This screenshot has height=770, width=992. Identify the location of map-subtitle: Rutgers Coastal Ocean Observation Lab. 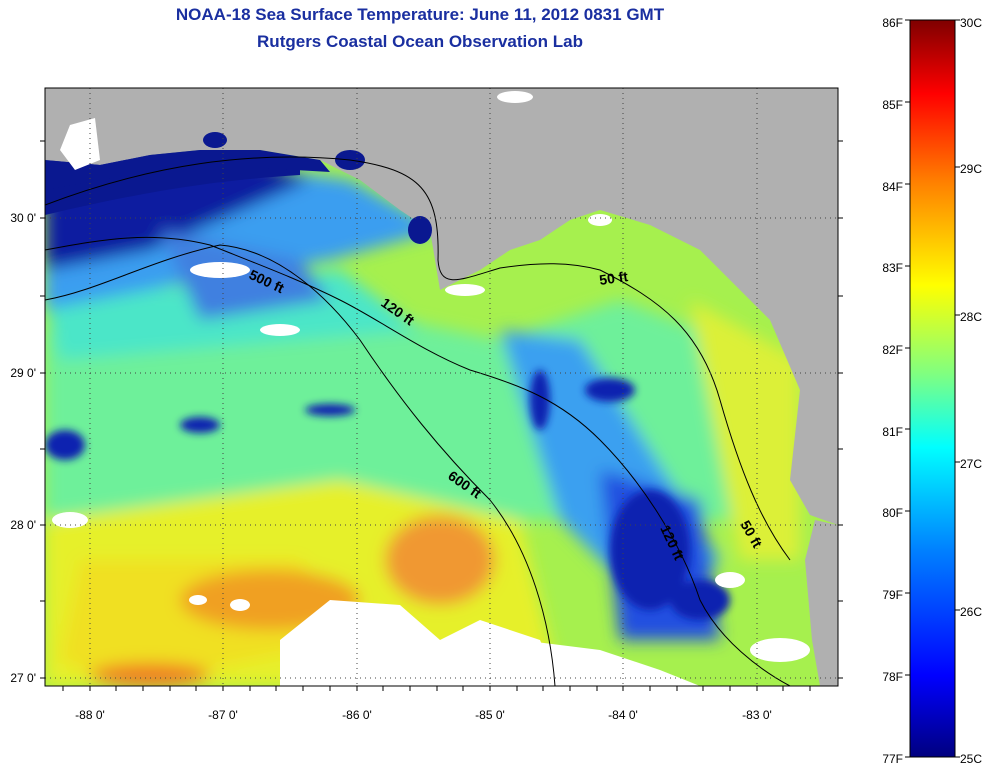
(420, 41).